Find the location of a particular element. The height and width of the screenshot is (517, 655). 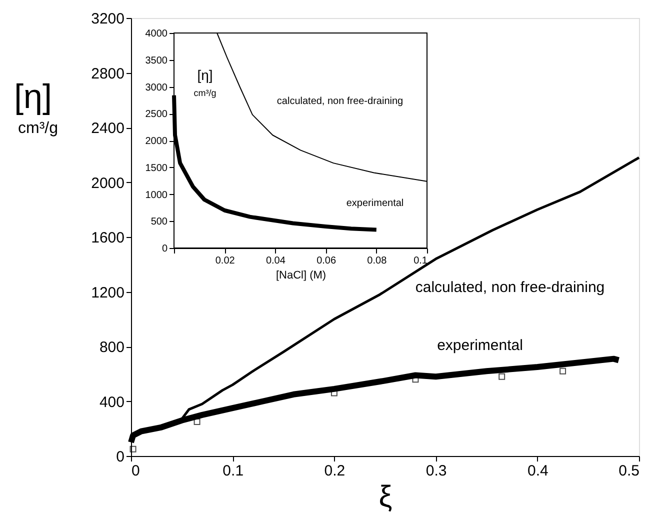

y-tick-label: 1200 is located at coordinates (107, 293).